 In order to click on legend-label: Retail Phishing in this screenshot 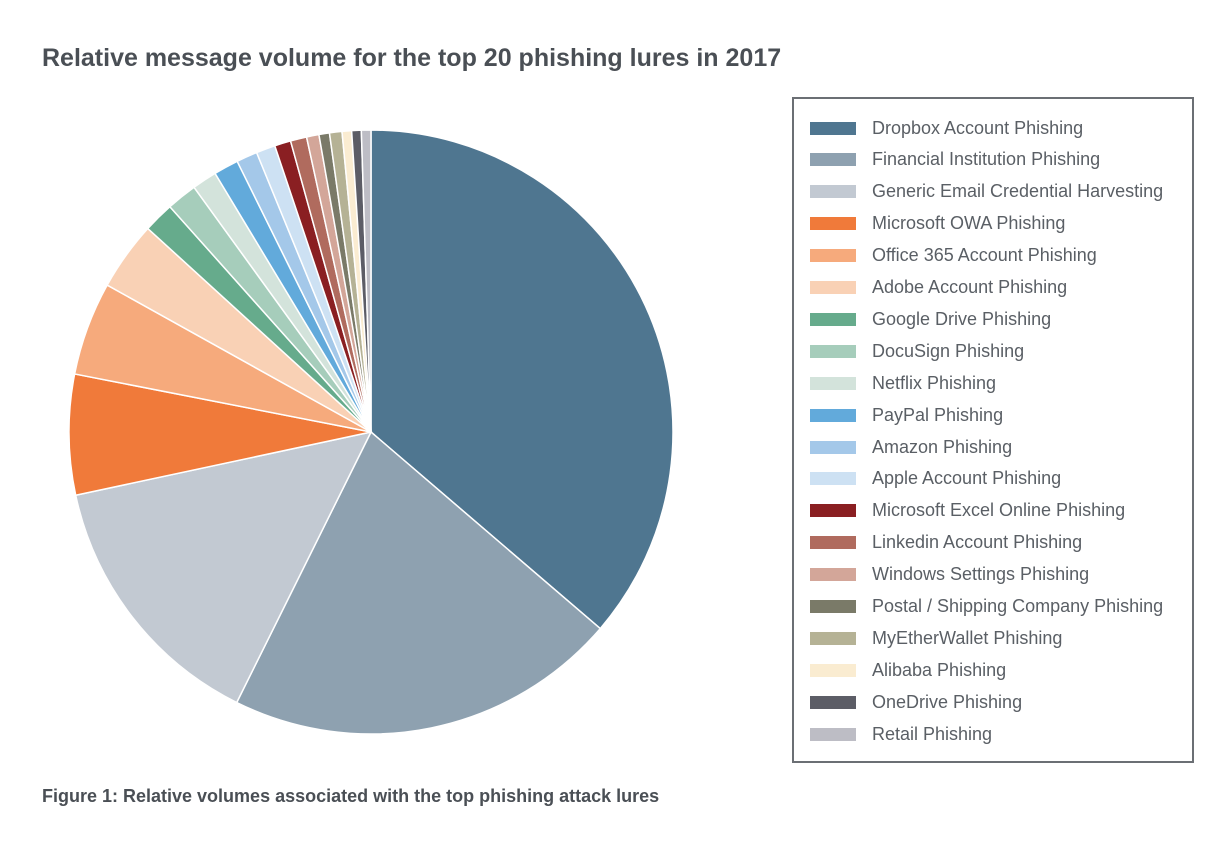, I will do `click(932, 733)`.